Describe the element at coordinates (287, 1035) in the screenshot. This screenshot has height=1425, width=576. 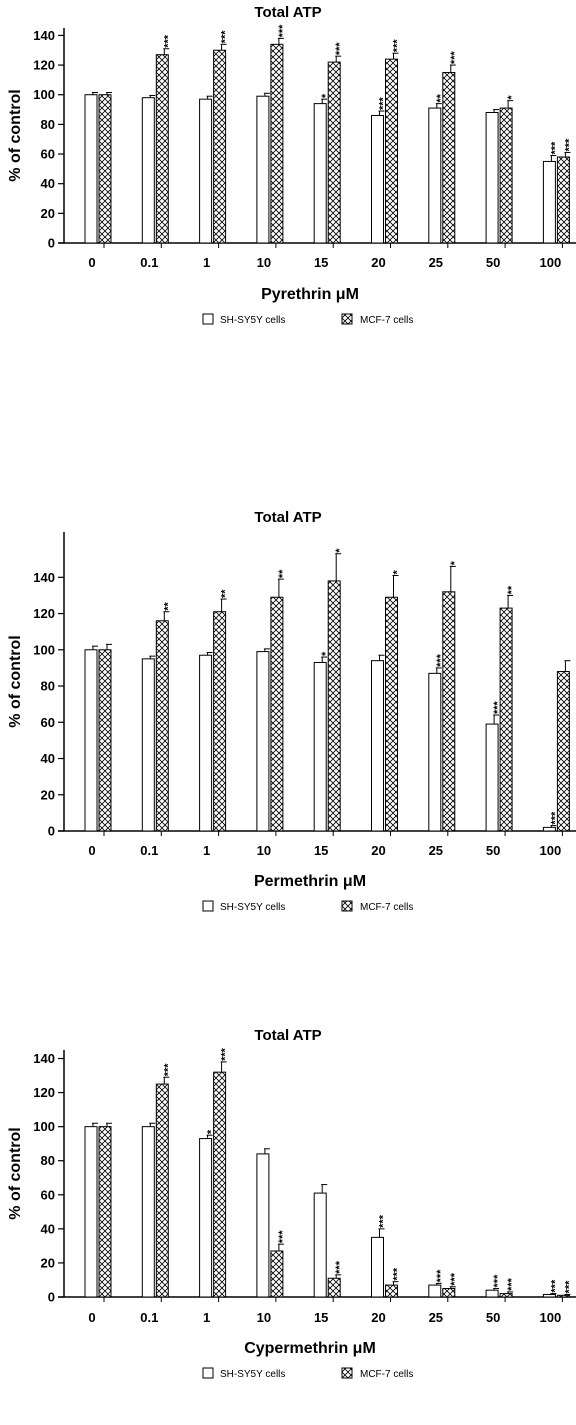
I see `chart-title: Total ATP` at that location.